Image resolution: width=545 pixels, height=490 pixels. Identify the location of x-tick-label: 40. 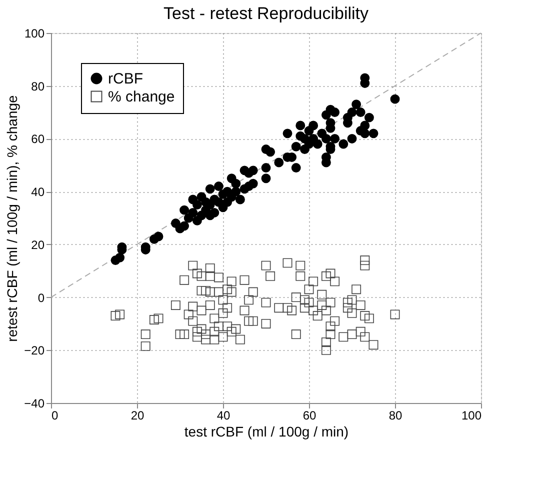
(223, 415).